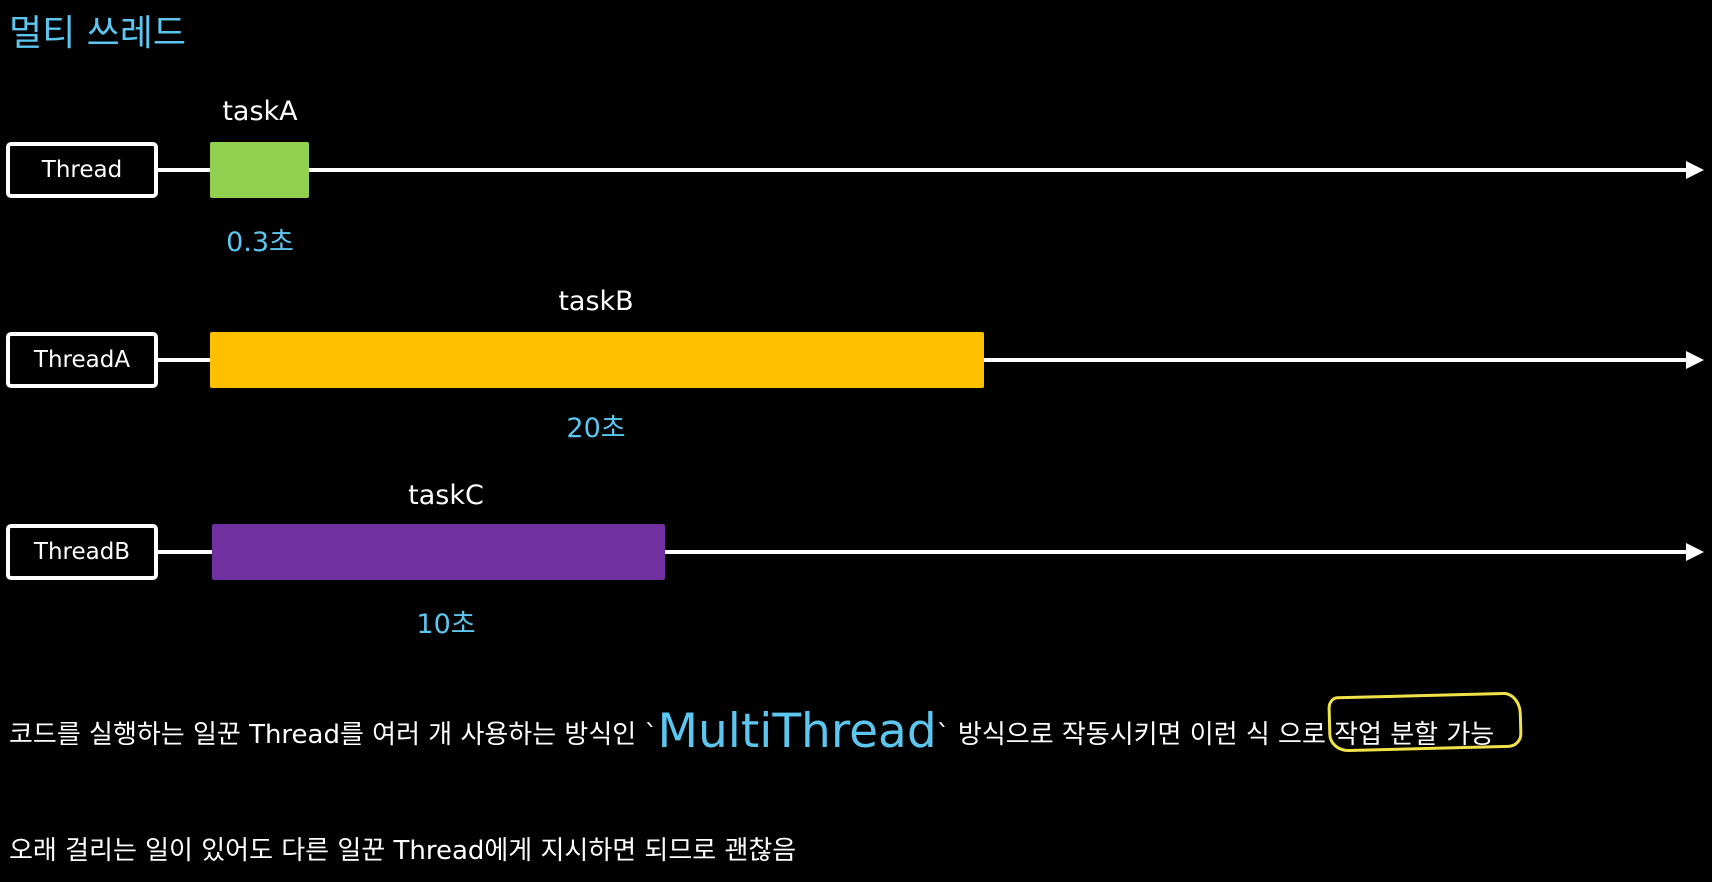 The height and width of the screenshot is (882, 1712). What do you see at coordinates (1414, 735) in the screenshot?
I see `circled-text: 작업 분할 가능` at bounding box center [1414, 735].